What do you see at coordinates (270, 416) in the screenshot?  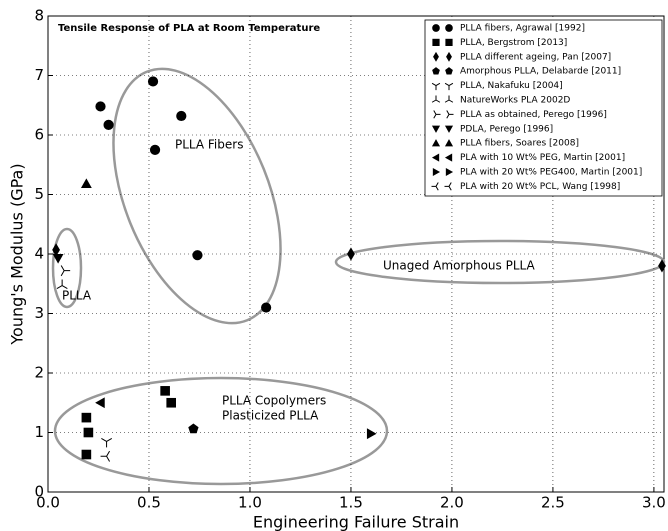 I see `annotation: Plasticized PLLA` at bounding box center [270, 416].